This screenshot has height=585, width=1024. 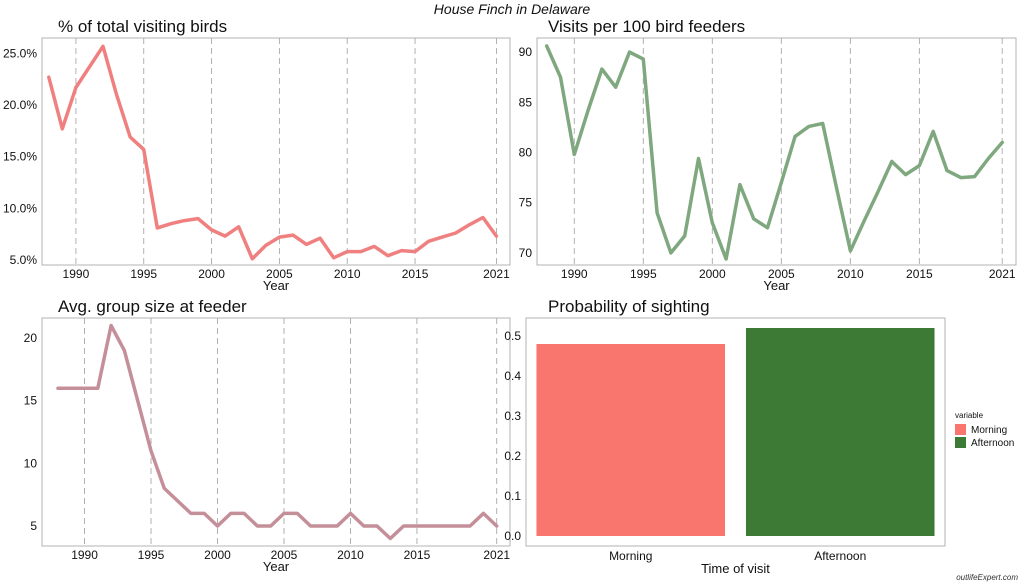 What do you see at coordinates (152, 306) in the screenshot?
I see `panel-title-group-size: Avg. group size at feeder` at bounding box center [152, 306].